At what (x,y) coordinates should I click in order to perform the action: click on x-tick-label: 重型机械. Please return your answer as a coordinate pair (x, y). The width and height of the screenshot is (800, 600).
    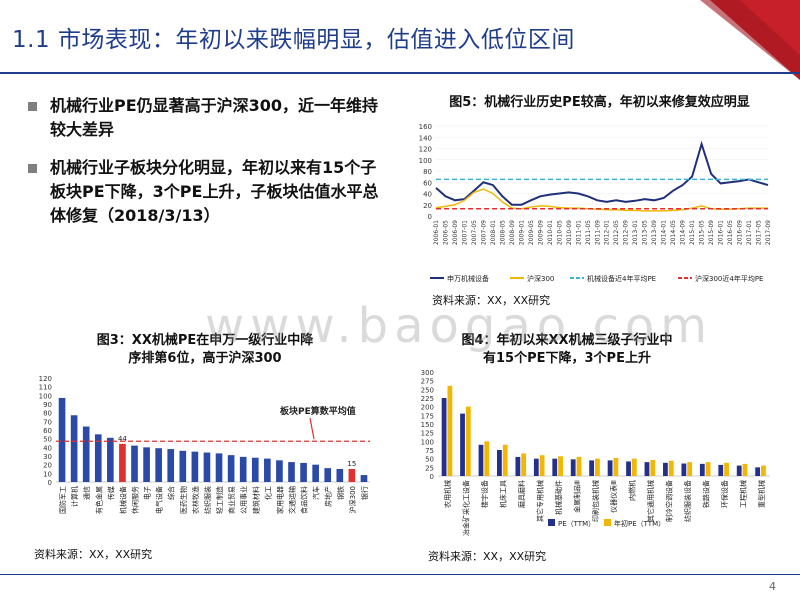
    Looking at the image, I should click on (761, 494).